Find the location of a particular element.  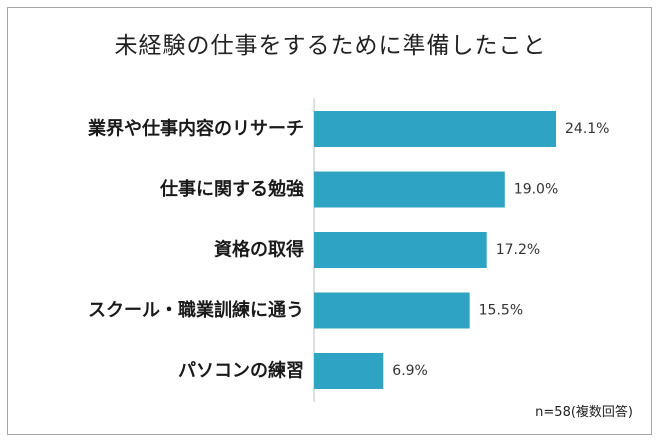

value-label: 24.1% is located at coordinates (587, 129).